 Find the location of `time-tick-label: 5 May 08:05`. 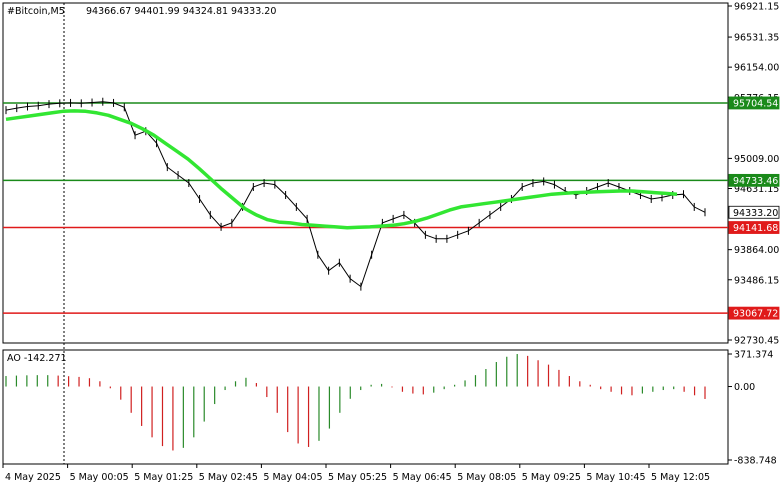

time-tick-label: 5 May 08:05 is located at coordinates (486, 477).